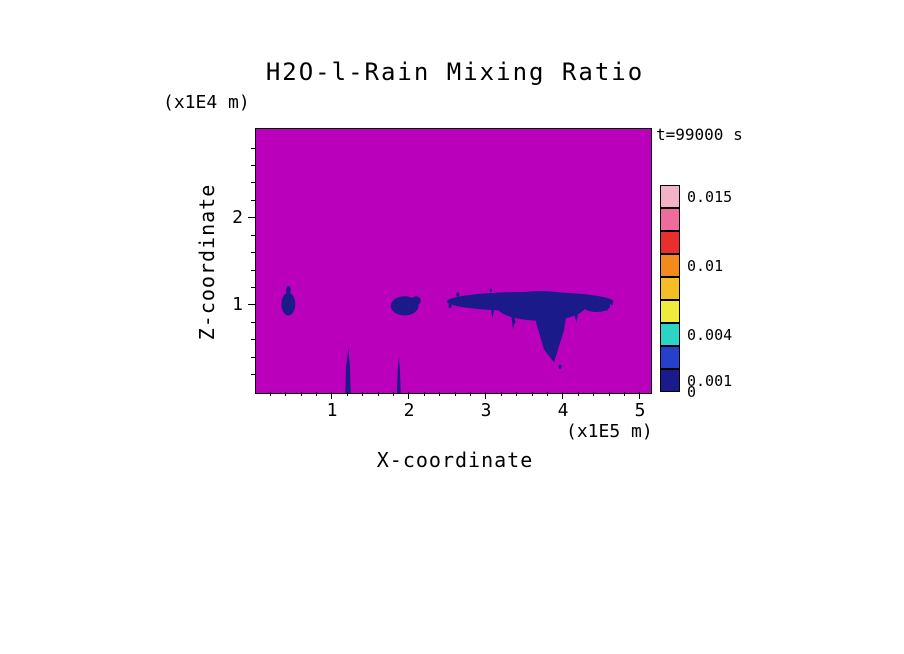 This screenshot has width=904, height=654. Describe the element at coordinates (455, 72) in the screenshot. I see `chart-title: H2O-l-Rain Mixing Ratio` at that location.